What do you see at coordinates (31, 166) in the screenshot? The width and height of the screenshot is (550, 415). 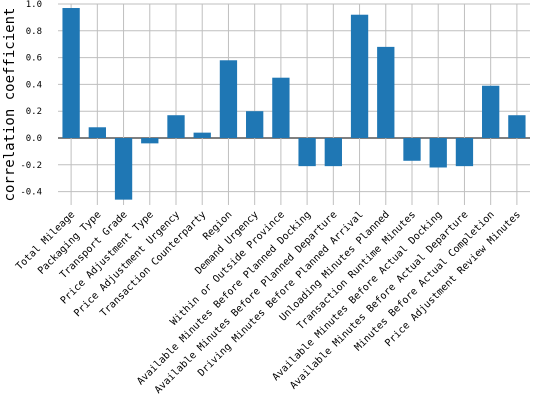 I see `y-tick-label: -0.2` at bounding box center [31, 166].